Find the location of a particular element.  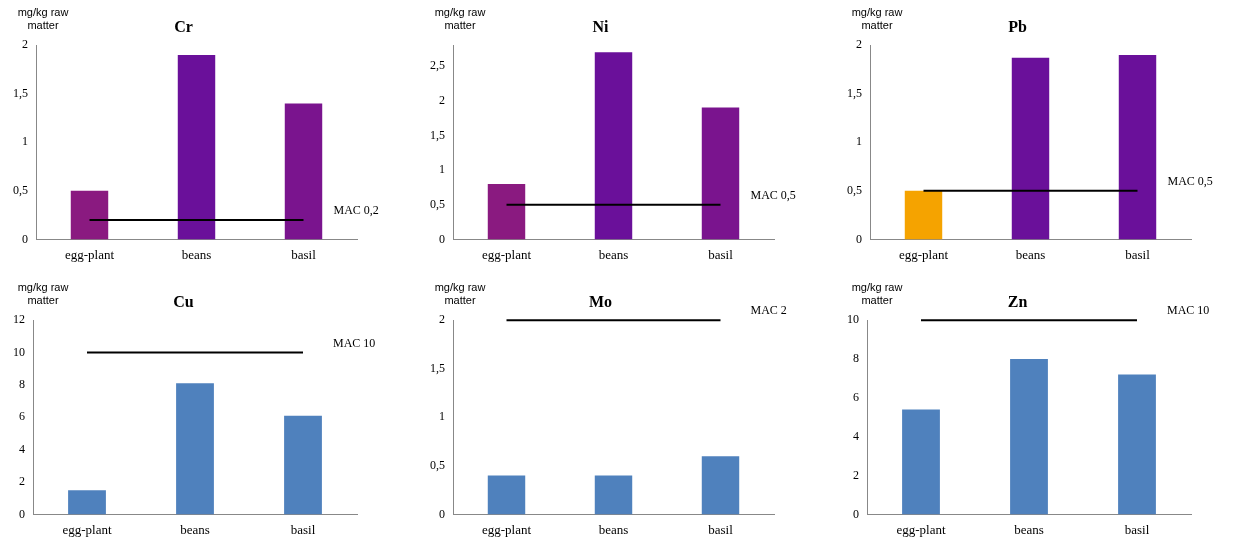

chart-title: Pb is located at coordinates (1017, 26).